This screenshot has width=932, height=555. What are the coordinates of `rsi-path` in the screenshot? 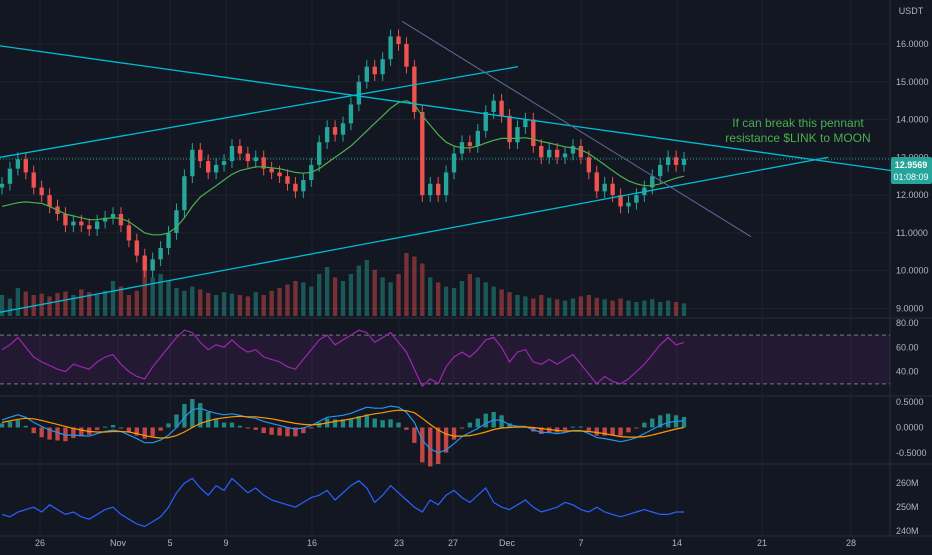 It's located at (343, 358).